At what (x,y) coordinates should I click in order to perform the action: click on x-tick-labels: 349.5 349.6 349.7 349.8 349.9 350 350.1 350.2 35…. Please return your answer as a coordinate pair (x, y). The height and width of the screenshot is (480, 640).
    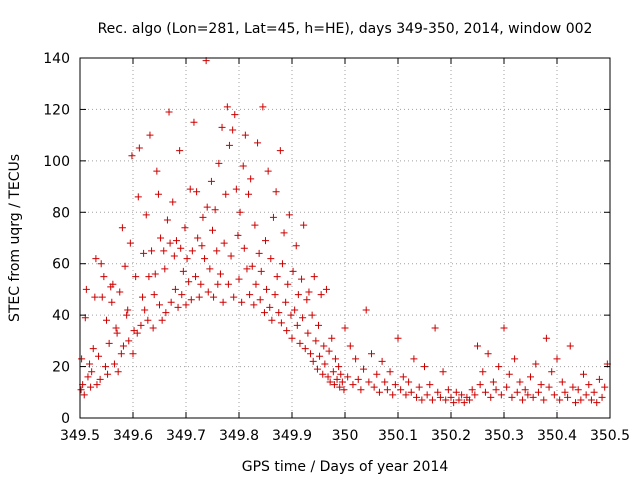
    Looking at the image, I should click on (345, 436).